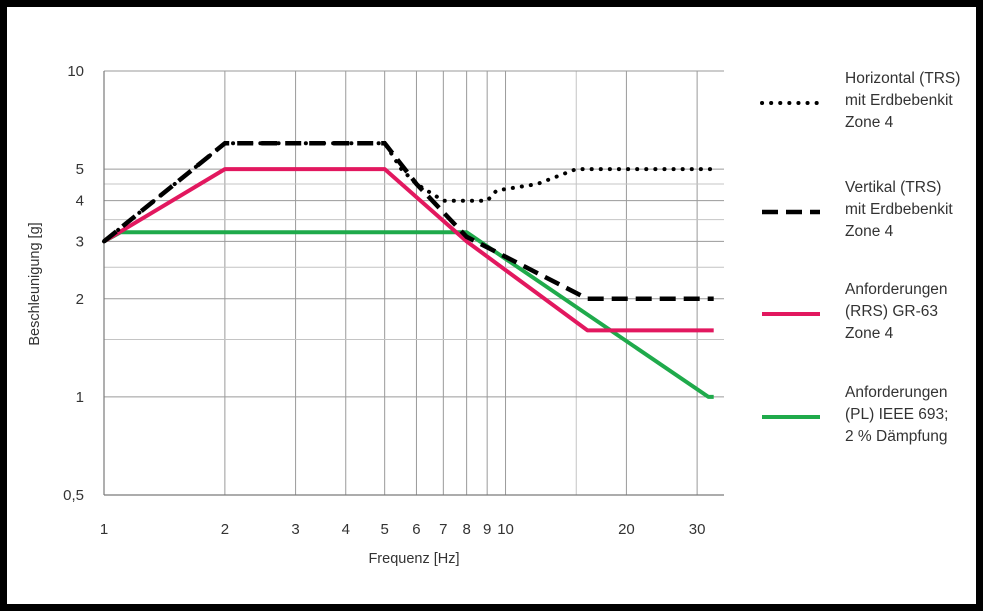  I want to click on legend-label-line: Vertikal (TRS), so click(893, 187).